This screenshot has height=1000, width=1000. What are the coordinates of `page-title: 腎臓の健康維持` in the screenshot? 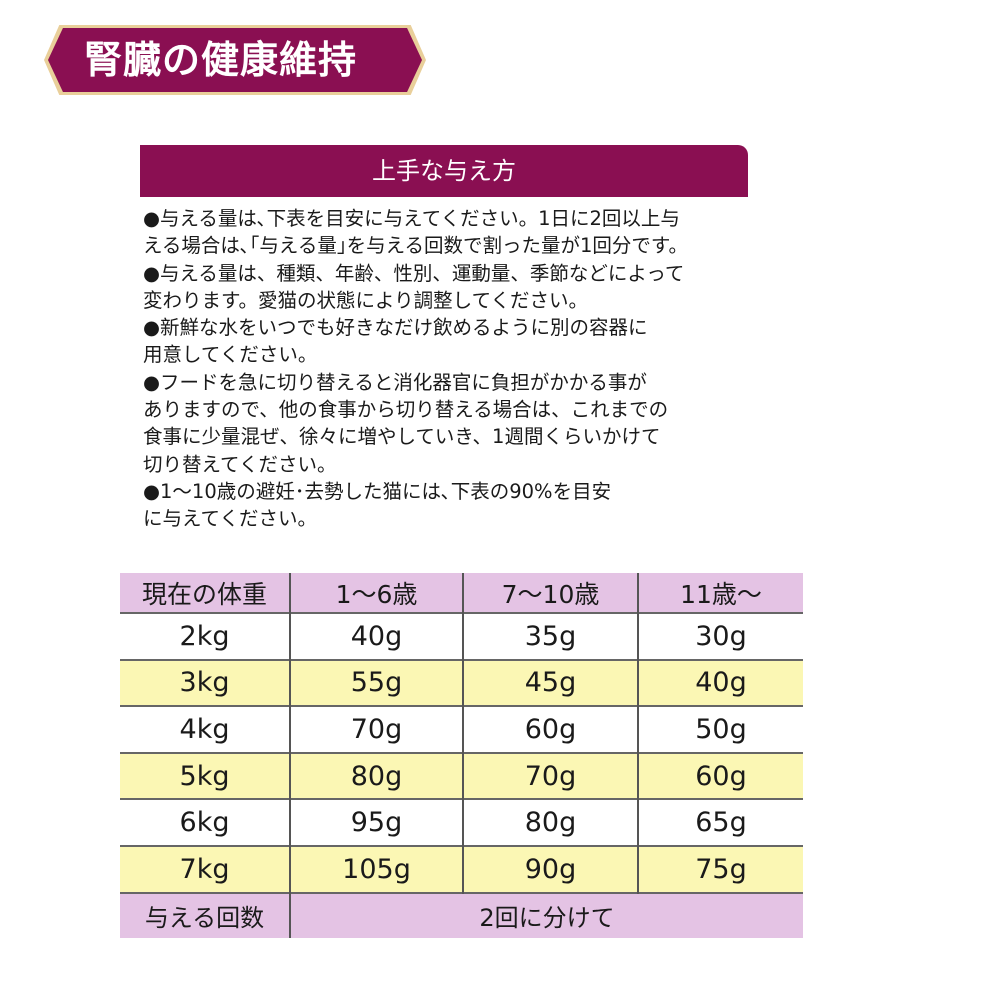 It's located at (221, 60).